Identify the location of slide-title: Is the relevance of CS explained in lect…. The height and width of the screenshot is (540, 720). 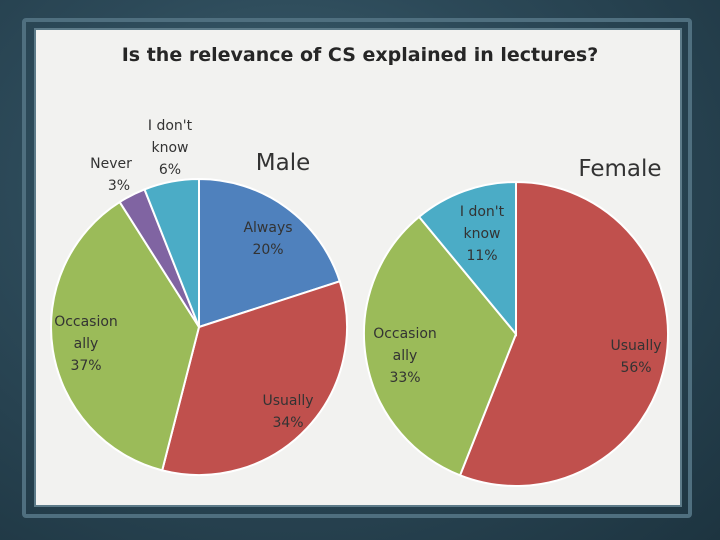
(360, 55).